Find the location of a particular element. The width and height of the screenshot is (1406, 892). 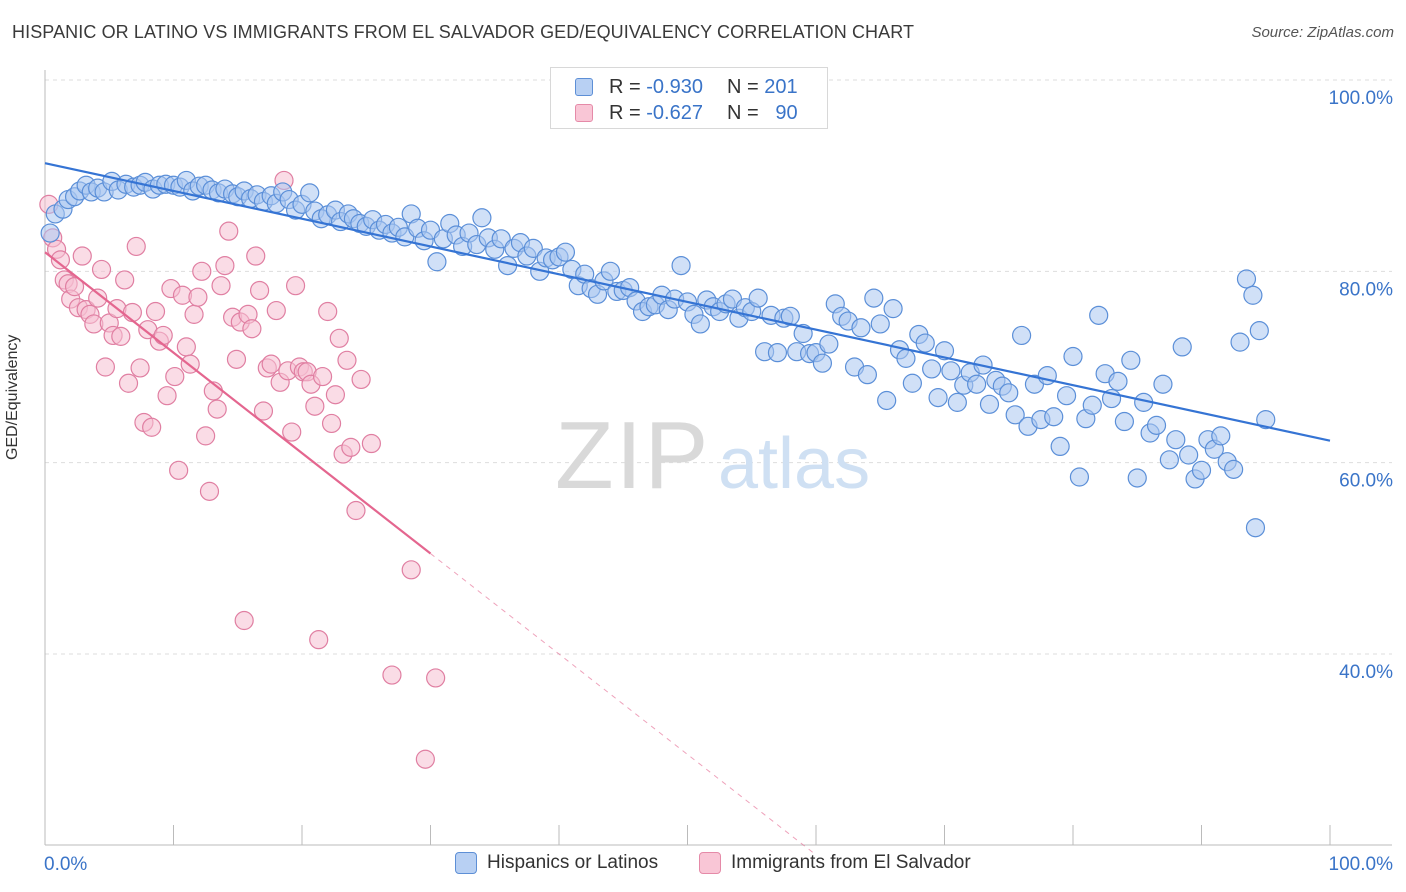

legend-row-hispanics: R = -0.930 N = 201 is located at coordinates (686, 87).